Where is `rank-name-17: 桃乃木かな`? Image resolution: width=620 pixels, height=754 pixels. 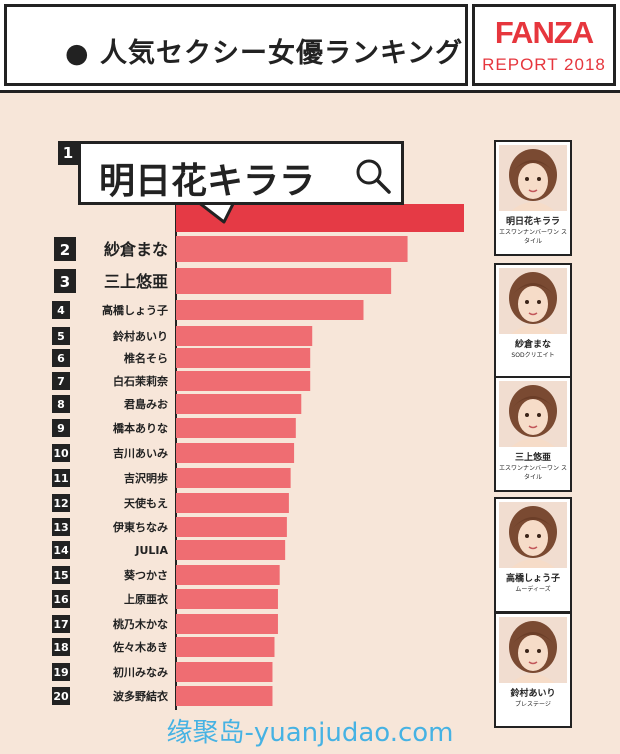
rank-name-17: 桃乃木かな is located at coordinates (140, 624).